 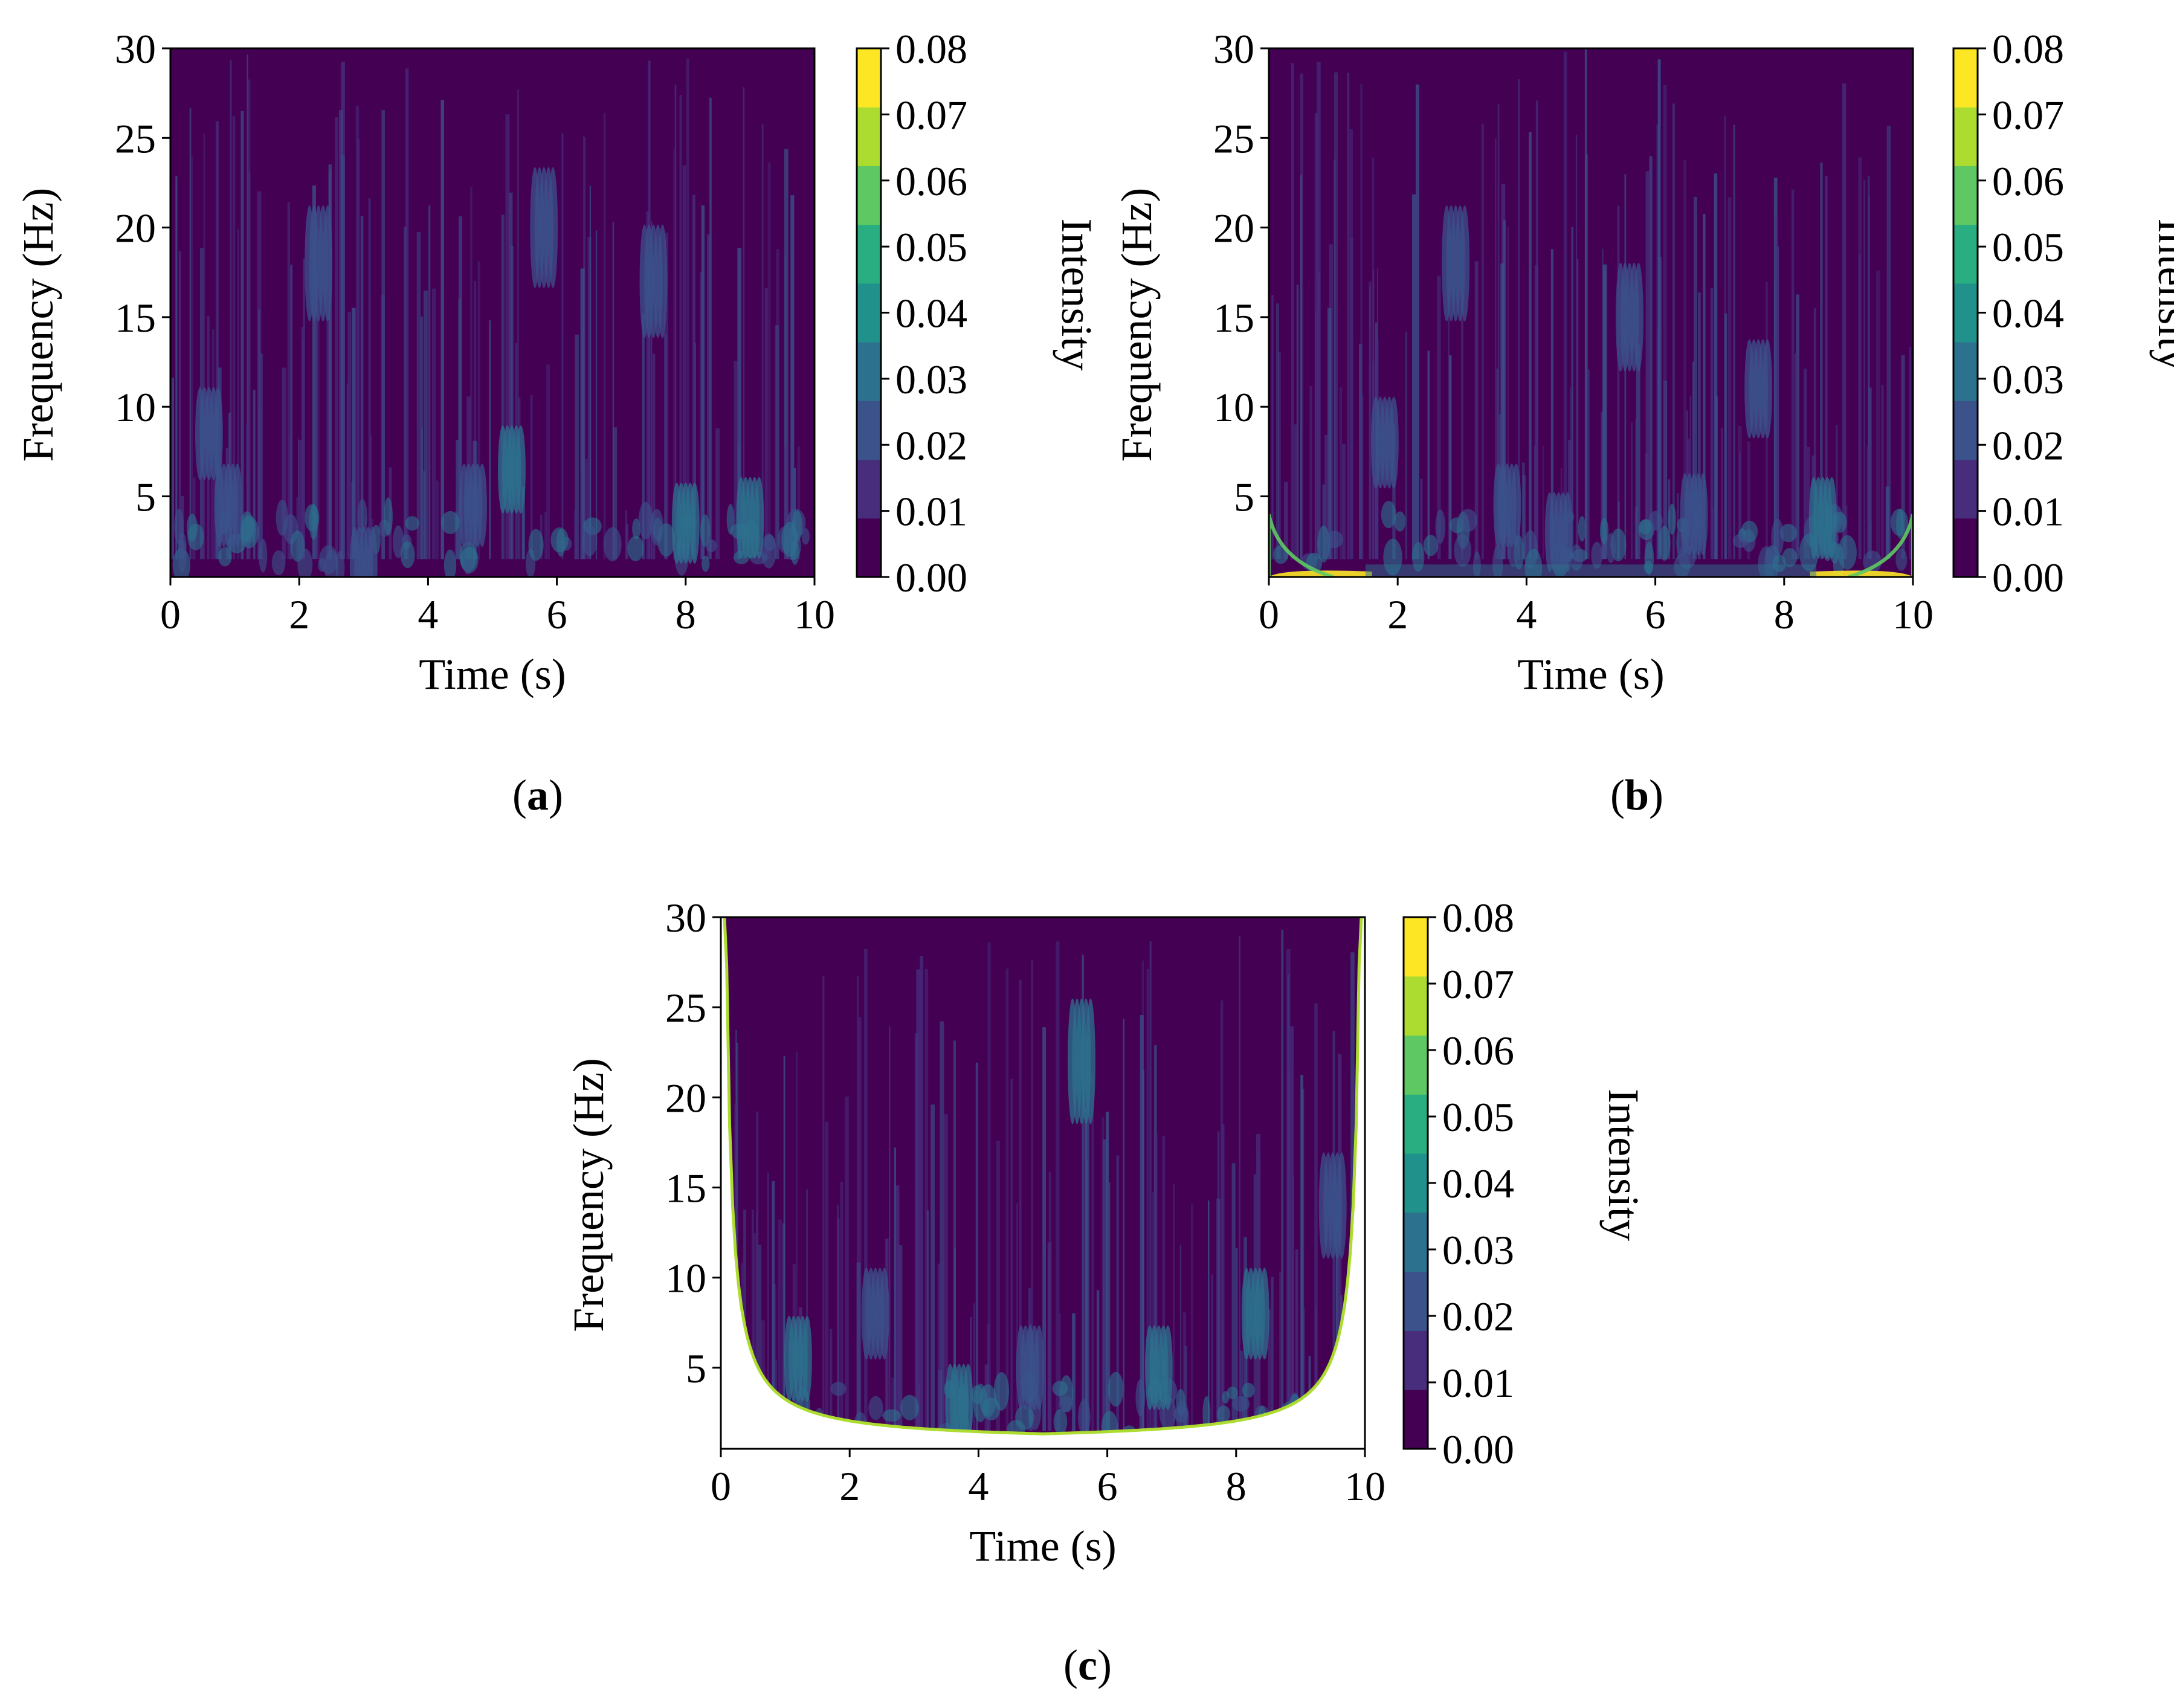 I want to click on heatmap-c, so click(x=1043, y=1183).